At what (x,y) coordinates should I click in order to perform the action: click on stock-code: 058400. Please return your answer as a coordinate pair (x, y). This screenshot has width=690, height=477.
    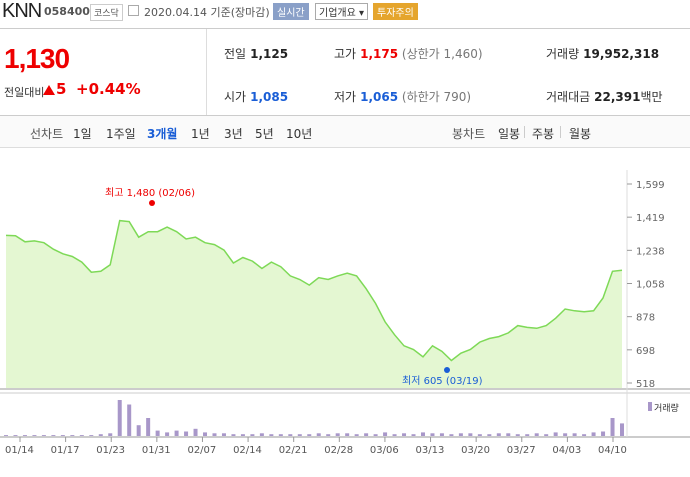
    Looking at the image, I should click on (67, 11).